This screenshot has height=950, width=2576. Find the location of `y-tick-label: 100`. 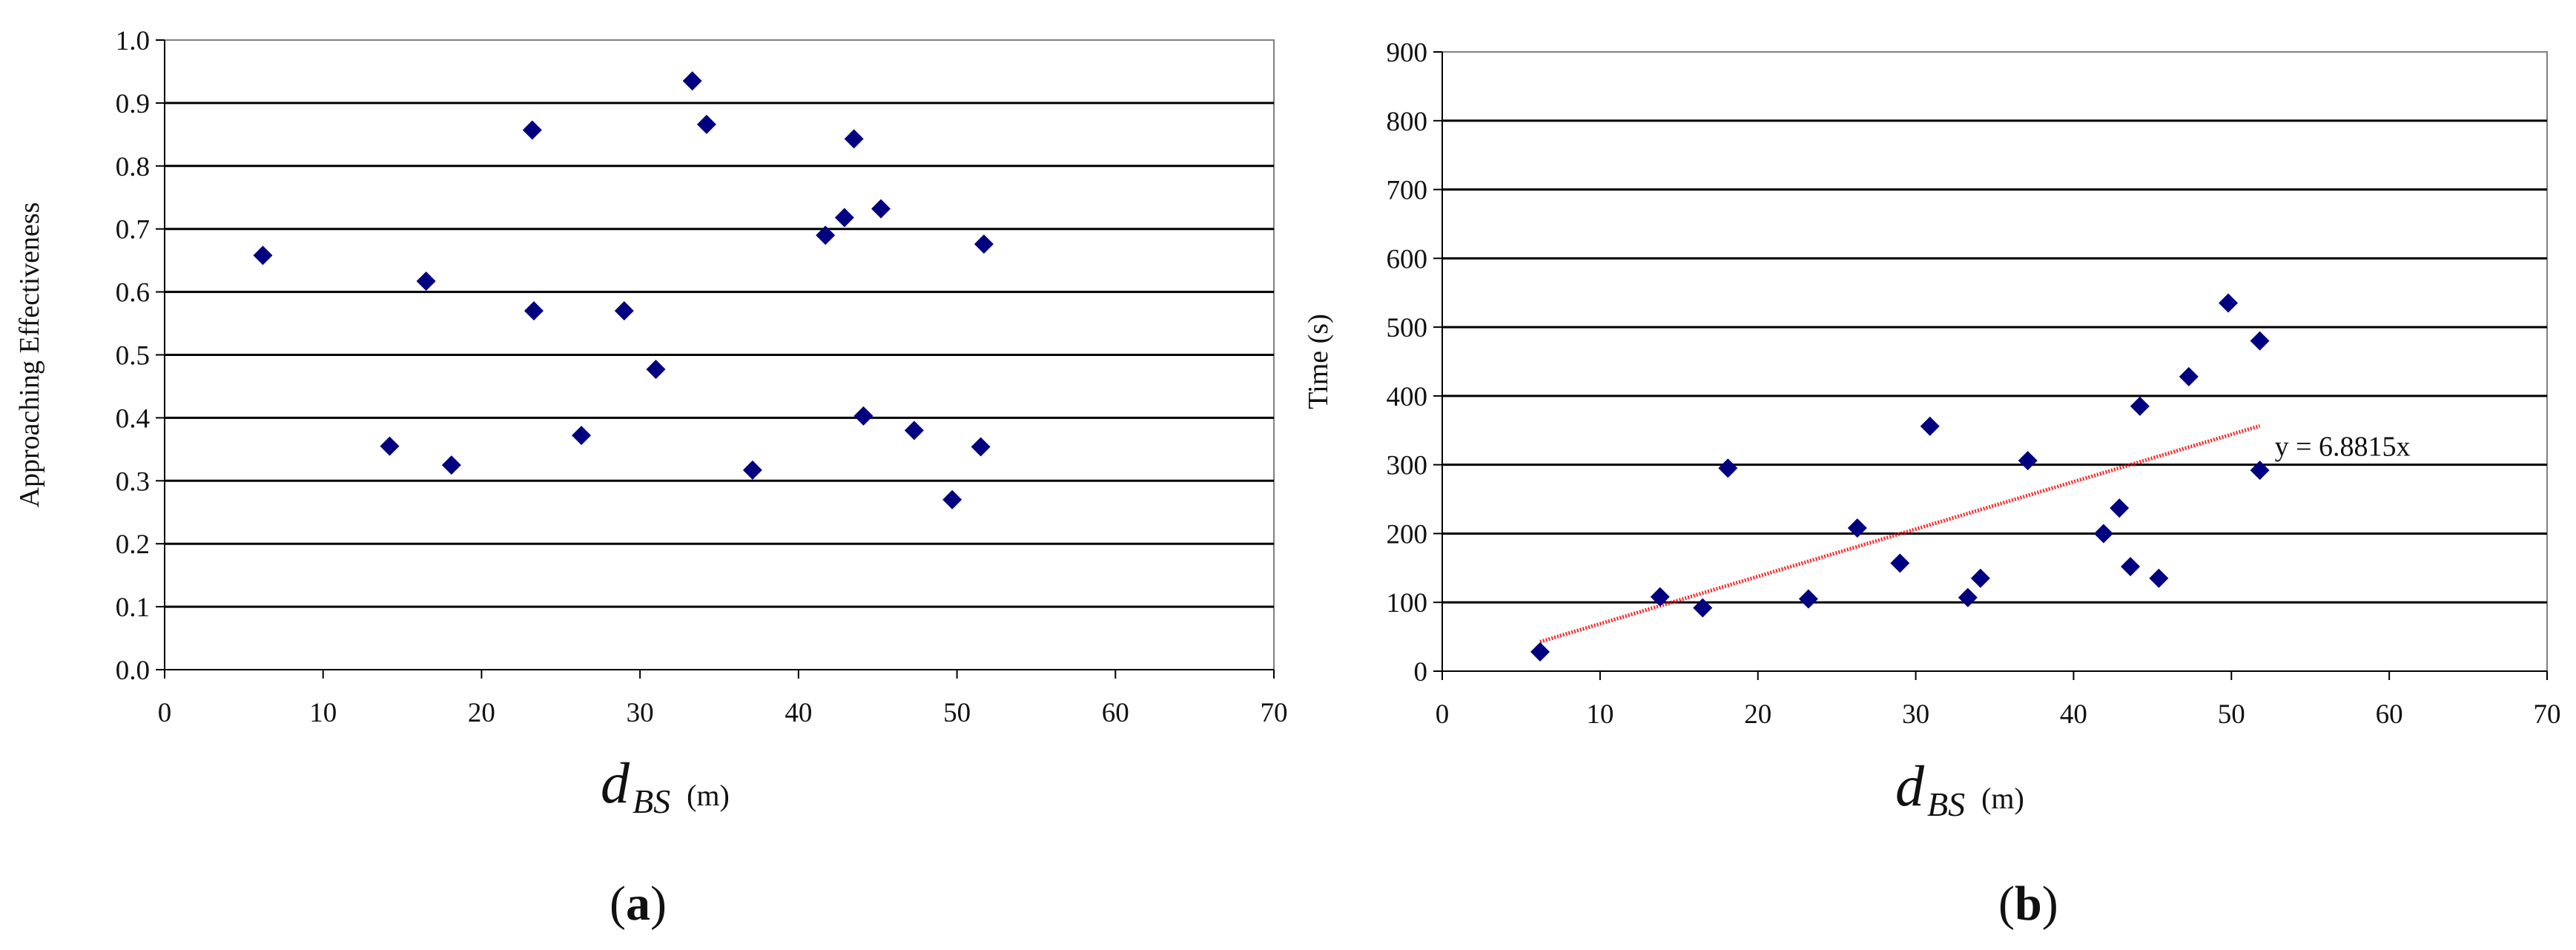

y-tick-label: 100 is located at coordinates (1407, 603).